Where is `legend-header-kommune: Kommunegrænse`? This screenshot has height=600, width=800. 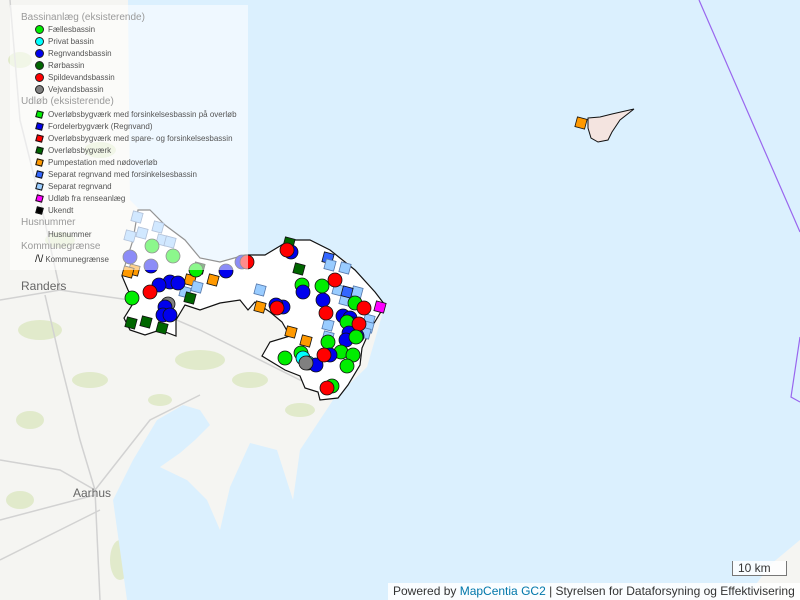
legend-header-kommune: Kommunegrænse is located at coordinates (61, 246).